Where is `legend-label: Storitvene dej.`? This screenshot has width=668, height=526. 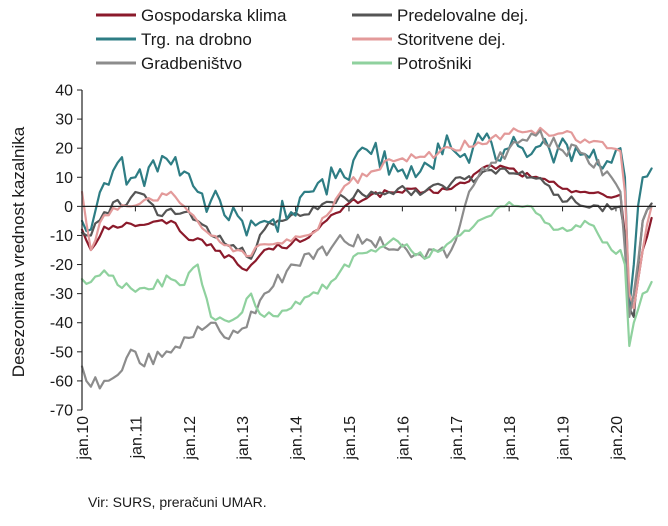
legend-label: Storitvene dej. is located at coordinates (451, 39).